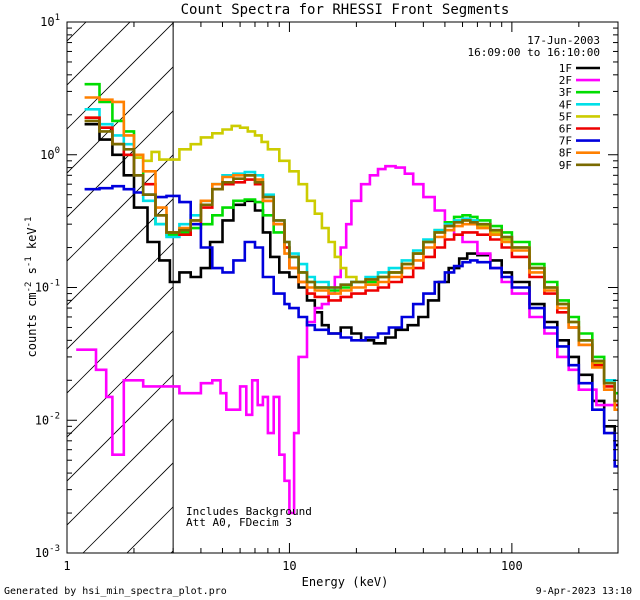  Describe the element at coordinates (565, 92) in the screenshot. I see `legend-label-3F: 3F` at that location.